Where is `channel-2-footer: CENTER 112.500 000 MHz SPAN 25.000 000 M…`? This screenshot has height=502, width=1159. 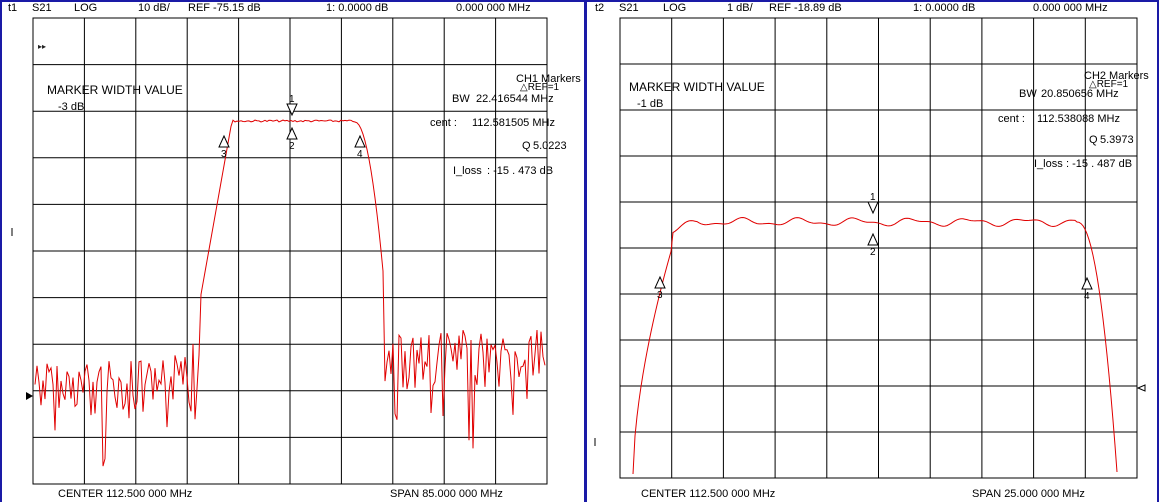
channel-2-footer: CENTER 112.500 000 MHz SPAN 25.000 000 M… is located at coordinates (896, 495).